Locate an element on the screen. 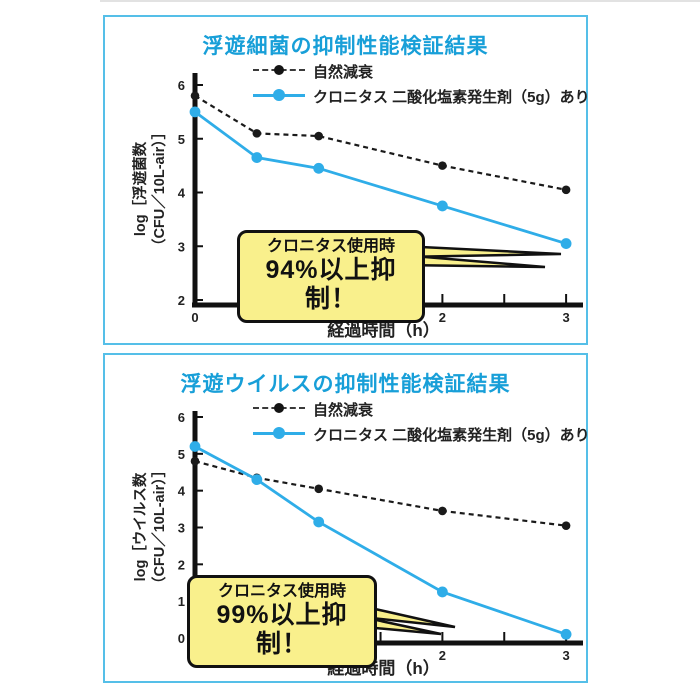 This screenshot has width=700, height=700. callout-bacteria: クロニタス使用時 94%以上抑制！ is located at coordinates (331, 276).